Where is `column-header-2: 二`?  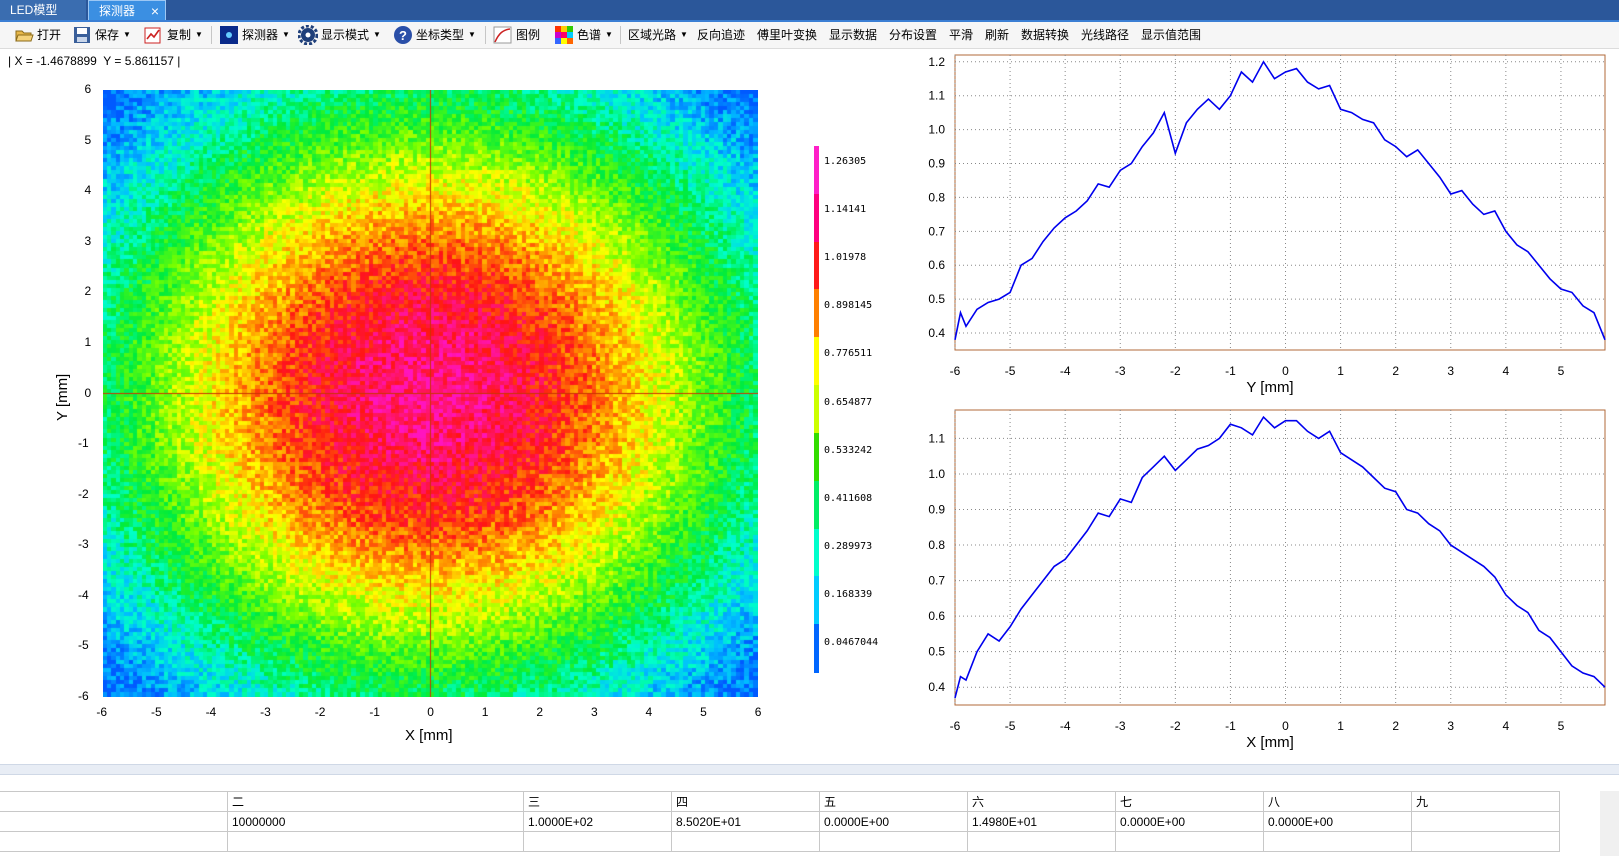
column-header-2: 二 is located at coordinates (376, 802).